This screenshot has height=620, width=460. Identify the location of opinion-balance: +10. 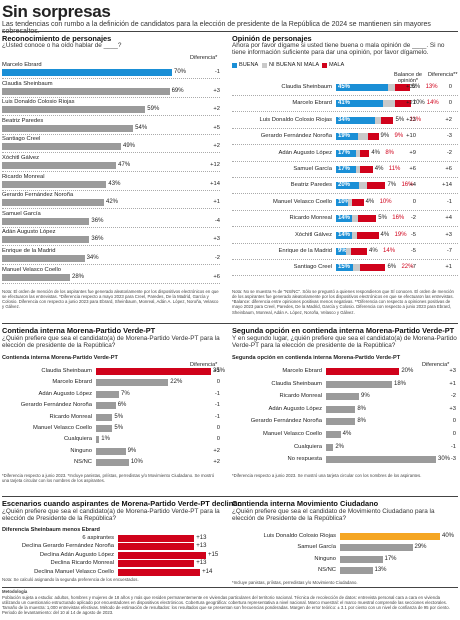
(411, 136).